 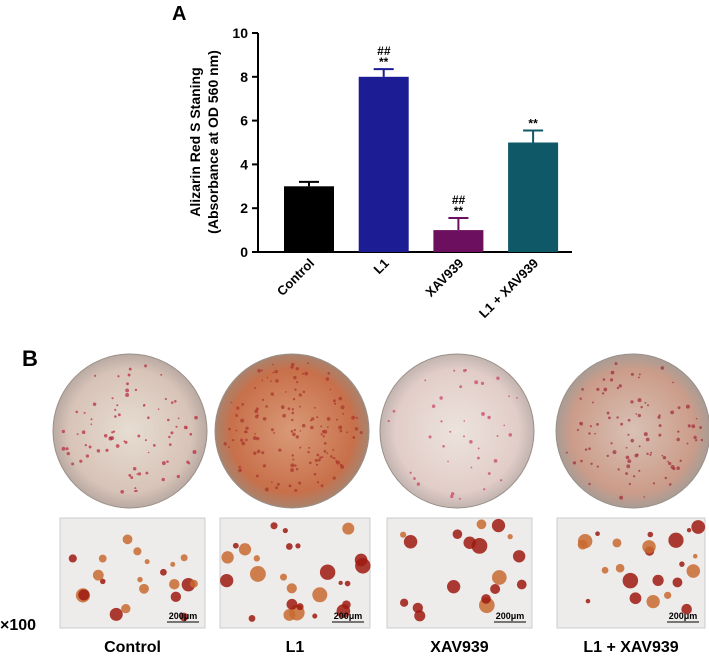 What do you see at coordinates (632, 431) in the screenshot?
I see `culture-dish` at bounding box center [632, 431].